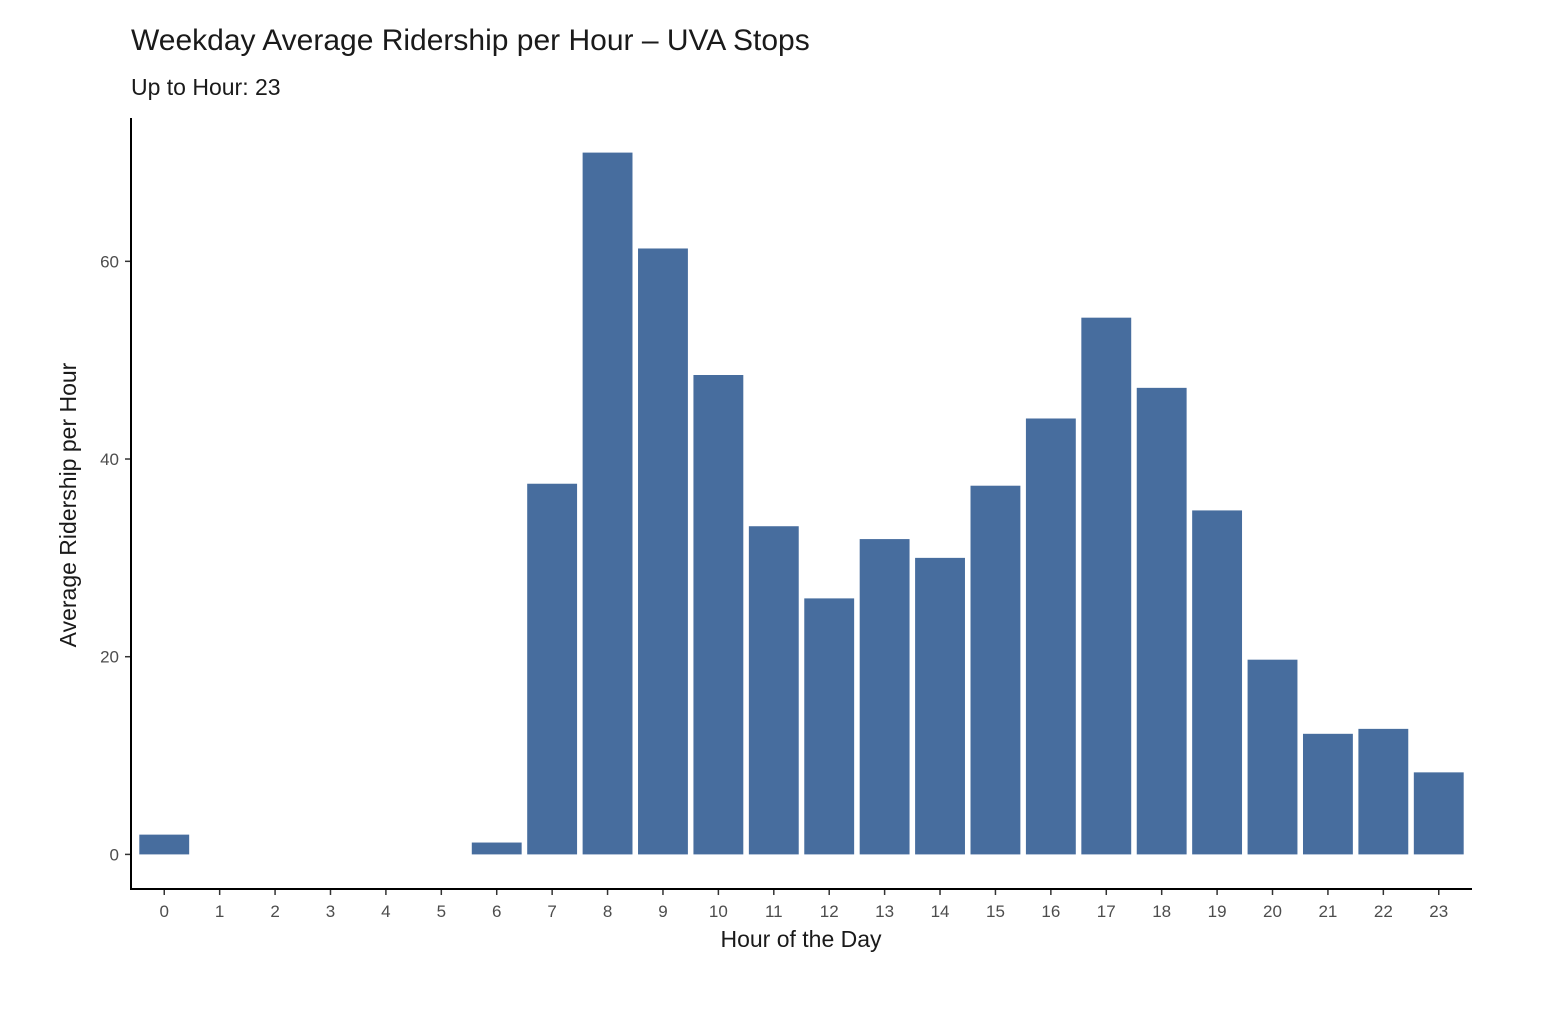 The image size is (1548, 1018). What do you see at coordinates (68, 504) in the screenshot?
I see `y-axis-title: Average Ridership per Hour` at bounding box center [68, 504].